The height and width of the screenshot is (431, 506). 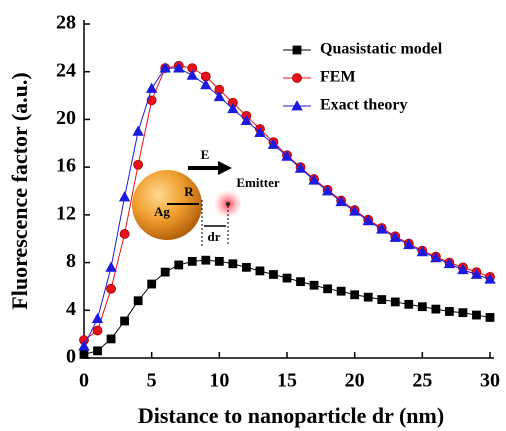 What do you see at coordinates (205, 154) in the screenshot?
I see `annotation: E` at bounding box center [205, 154].